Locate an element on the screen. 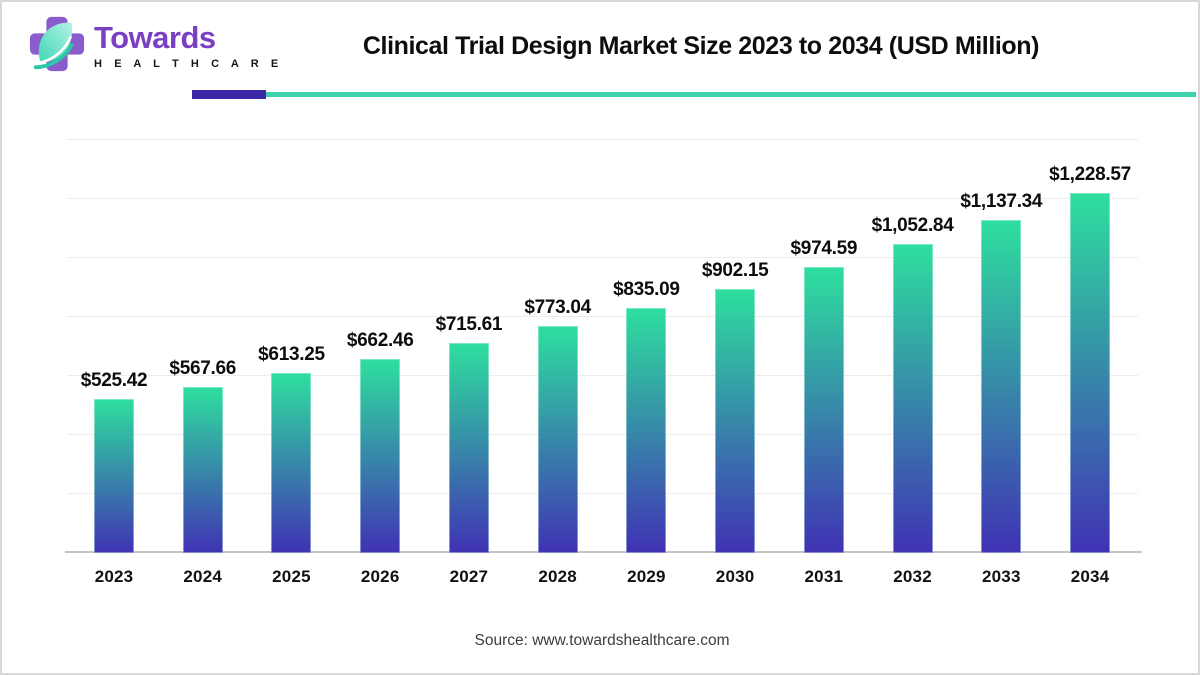  bar-value-label: $567.66 is located at coordinates (203, 368).